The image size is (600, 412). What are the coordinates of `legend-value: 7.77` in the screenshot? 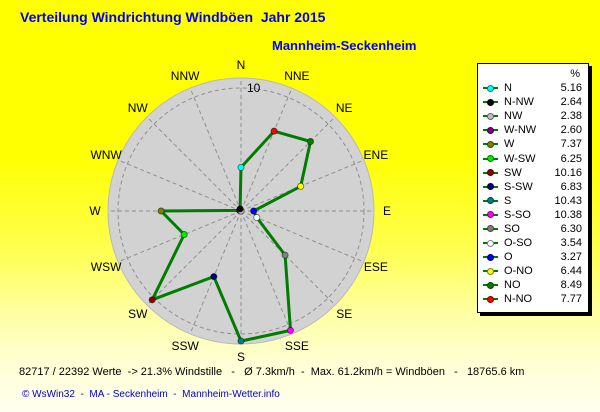 It's located at (571, 299).